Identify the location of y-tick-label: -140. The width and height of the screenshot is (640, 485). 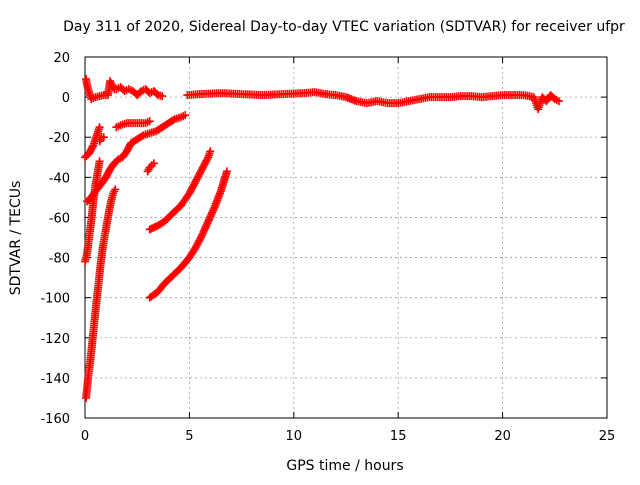
(55, 379).